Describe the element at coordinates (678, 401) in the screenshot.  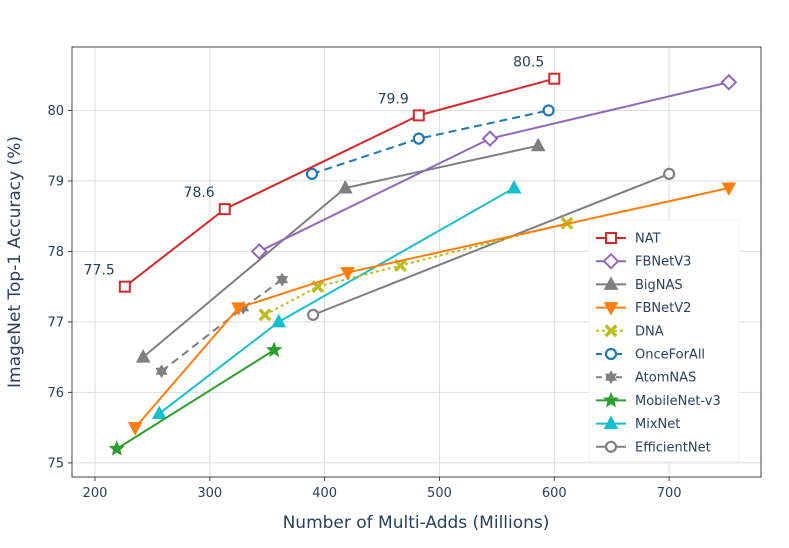
I see `legend-label-mobilenet-v3: MobileNet-v3` at that location.